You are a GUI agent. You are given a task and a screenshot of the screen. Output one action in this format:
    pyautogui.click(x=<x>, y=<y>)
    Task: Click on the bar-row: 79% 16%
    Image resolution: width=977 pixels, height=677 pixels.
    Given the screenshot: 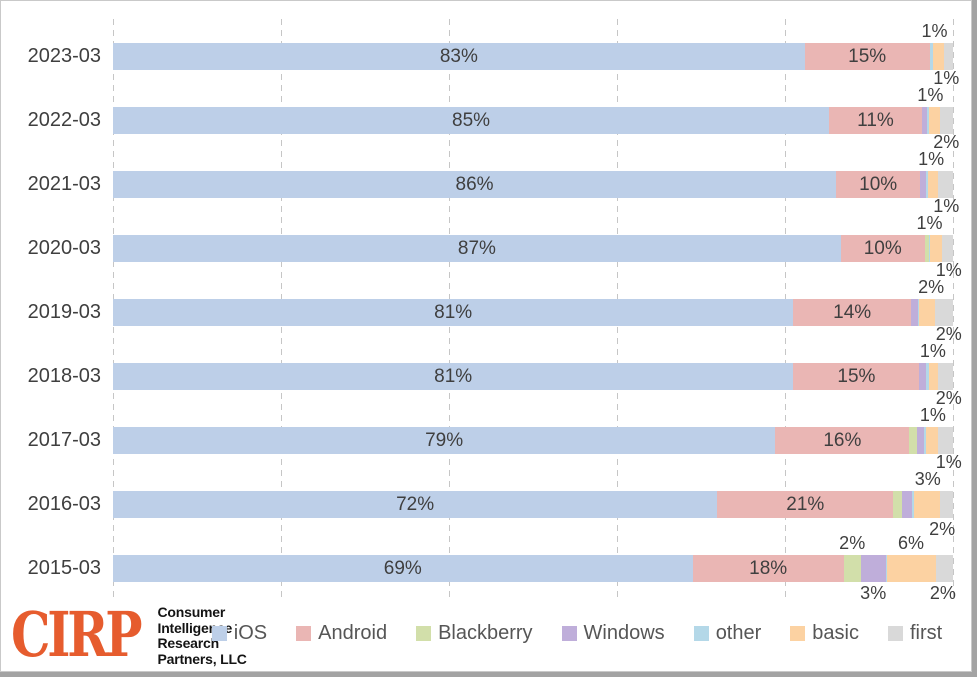 What is the action you would take?
    pyautogui.click(x=533, y=440)
    